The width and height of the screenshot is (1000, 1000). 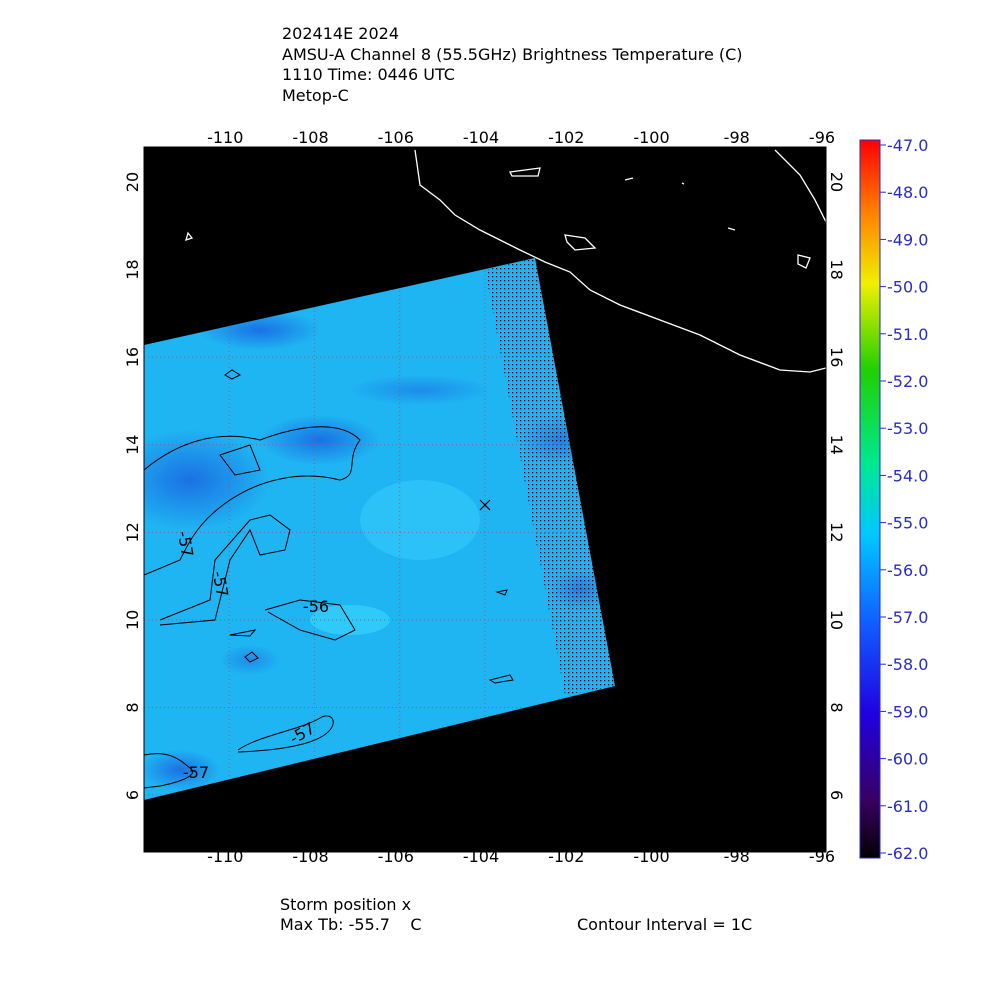 I want to click on lon-tick-label-top: -98, so click(x=737, y=137).